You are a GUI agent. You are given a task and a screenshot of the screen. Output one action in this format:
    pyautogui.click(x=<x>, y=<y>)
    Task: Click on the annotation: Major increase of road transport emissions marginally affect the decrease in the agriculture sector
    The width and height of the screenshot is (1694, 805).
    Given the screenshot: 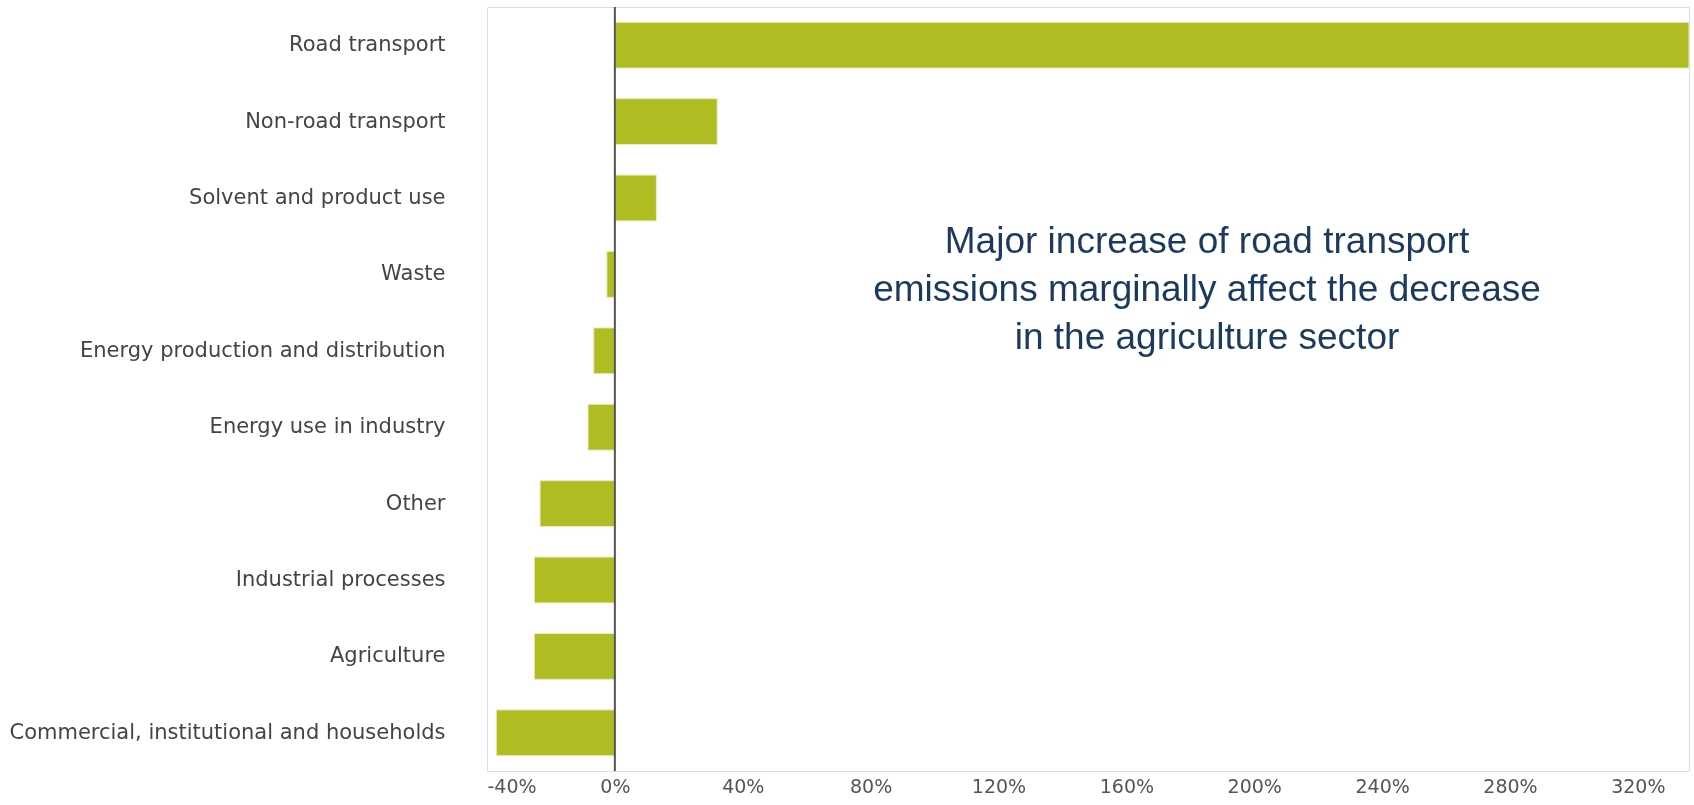 What is the action you would take?
    pyautogui.click(x=1207, y=288)
    